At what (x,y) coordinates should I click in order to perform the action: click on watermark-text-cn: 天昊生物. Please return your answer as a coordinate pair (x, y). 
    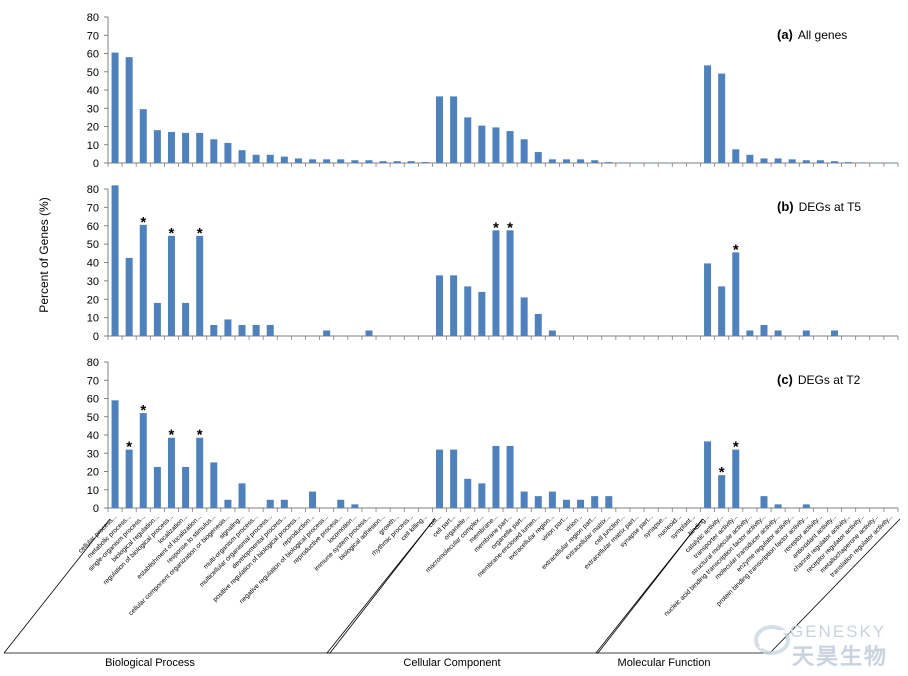
    Looking at the image, I should click on (840, 656).